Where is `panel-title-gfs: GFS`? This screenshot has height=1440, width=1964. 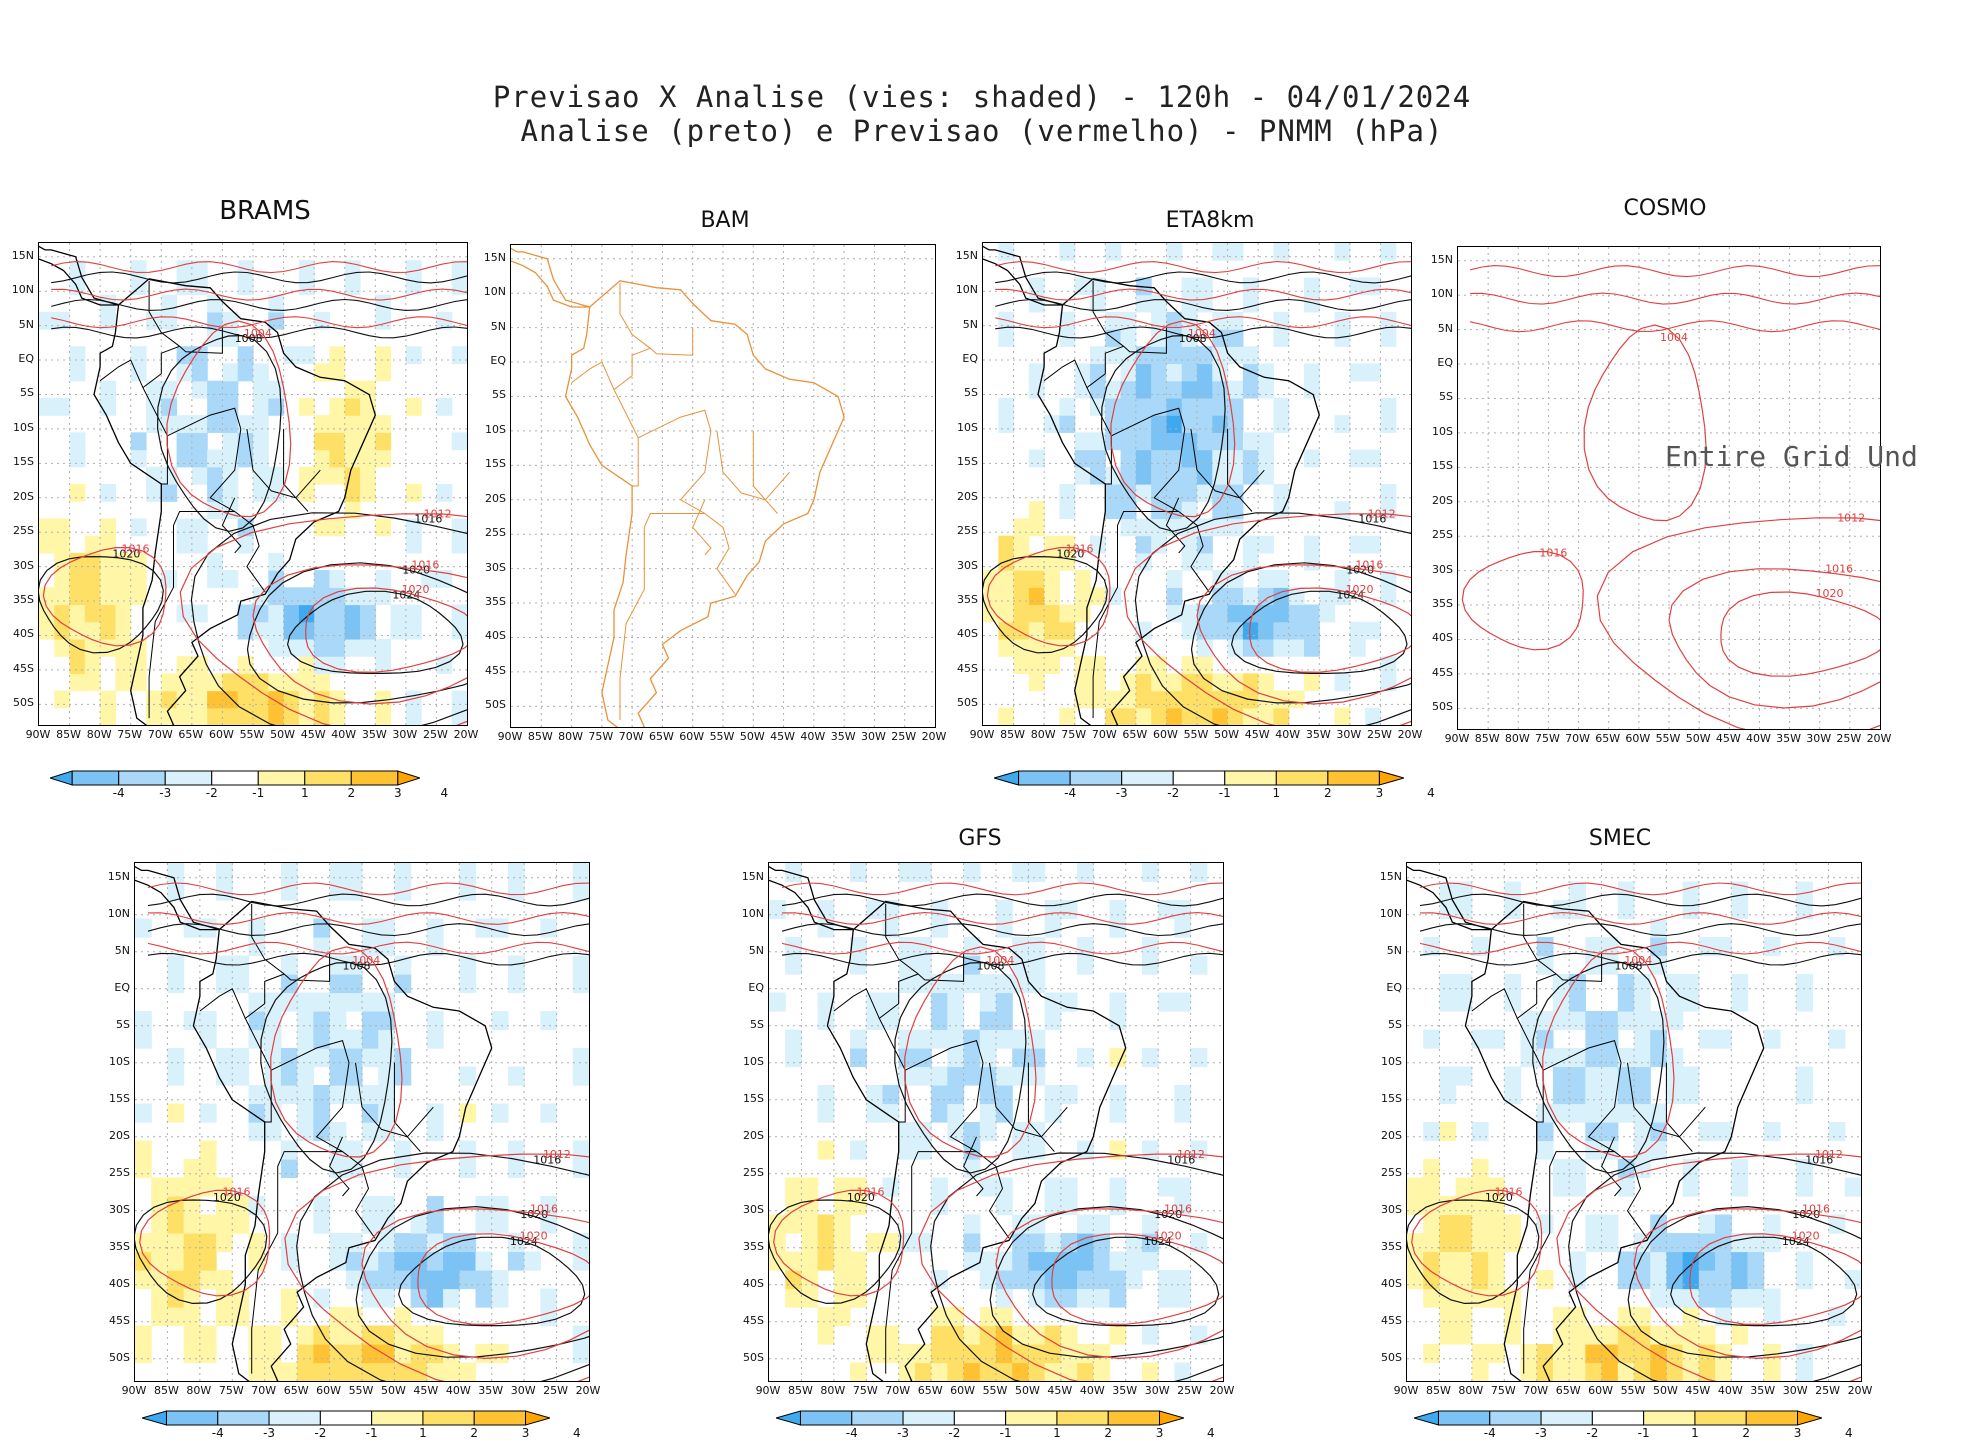 panel-title-gfs: GFS is located at coordinates (980, 838).